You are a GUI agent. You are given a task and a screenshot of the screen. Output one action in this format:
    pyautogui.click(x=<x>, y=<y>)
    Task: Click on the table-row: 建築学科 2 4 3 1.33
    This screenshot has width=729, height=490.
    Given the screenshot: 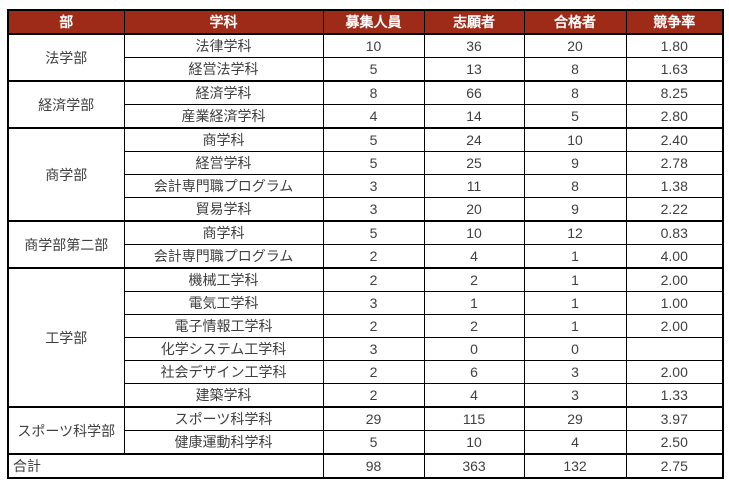 What is the action you would take?
    pyautogui.click(x=366, y=395)
    